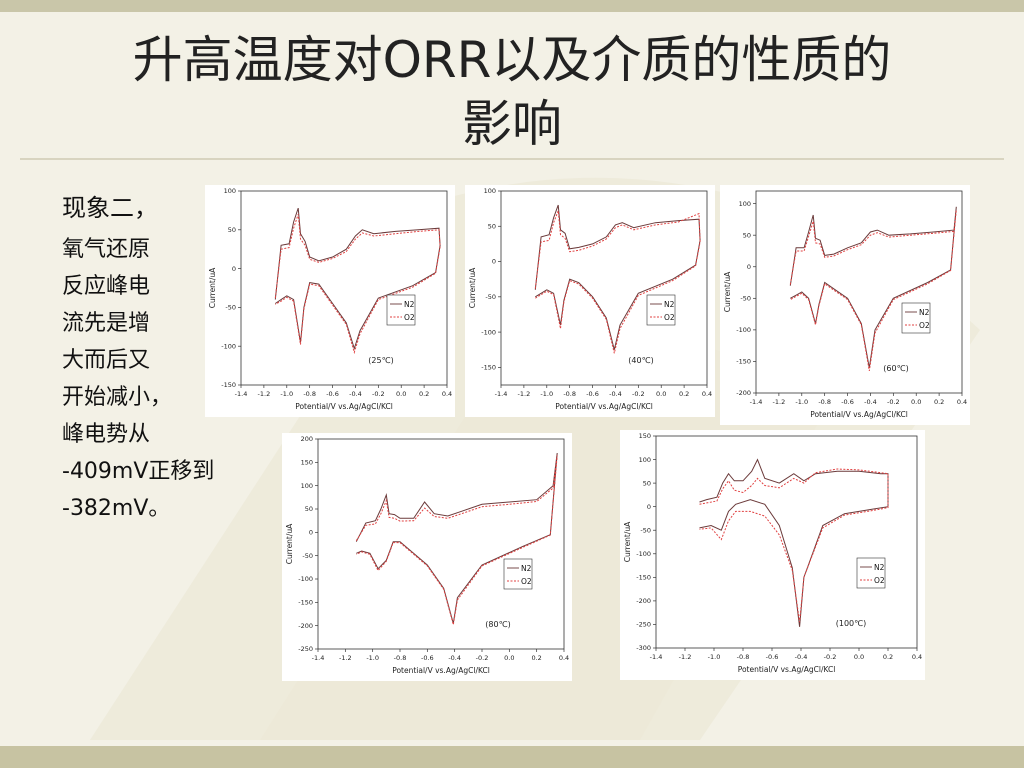 The width and height of the screenshot is (1024, 768). I want to click on title-divider, so click(512, 159).